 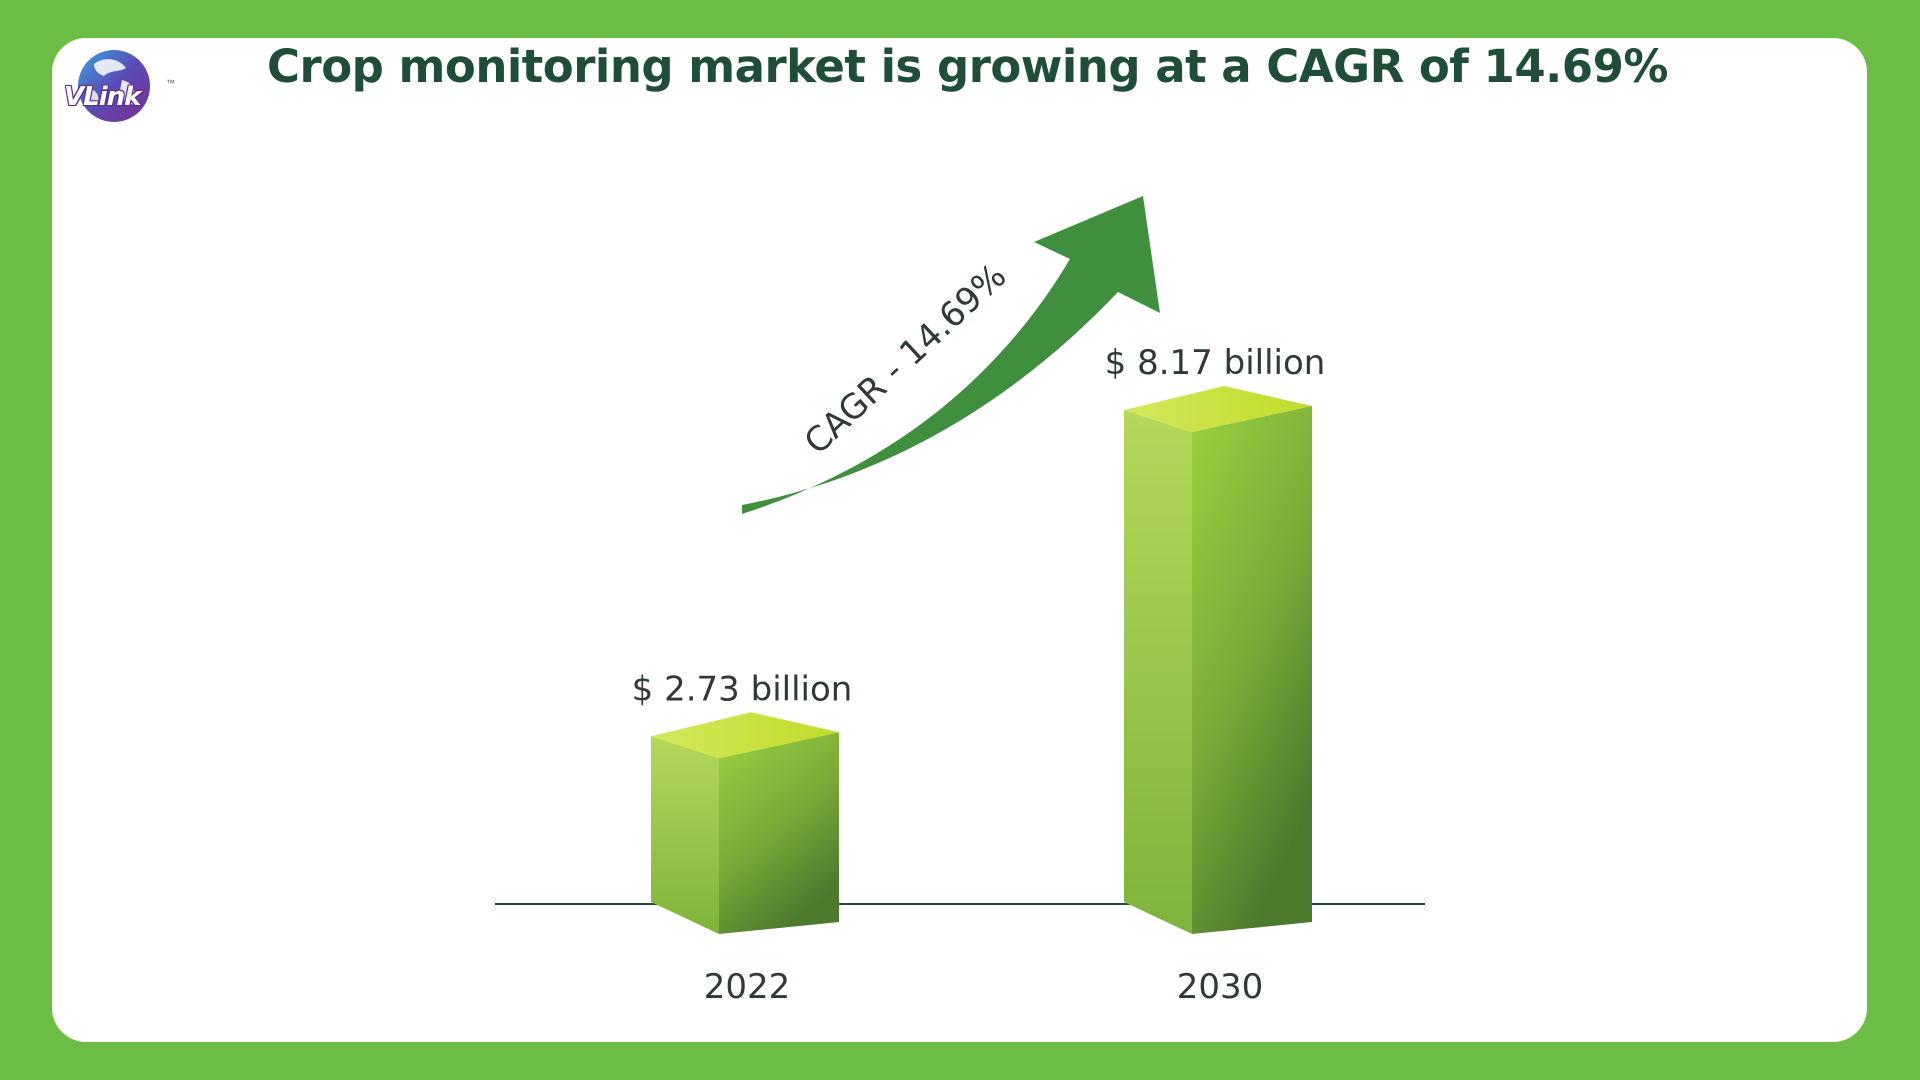 What do you see at coordinates (685, 835) in the screenshot?
I see `bar-side-2022` at bounding box center [685, 835].